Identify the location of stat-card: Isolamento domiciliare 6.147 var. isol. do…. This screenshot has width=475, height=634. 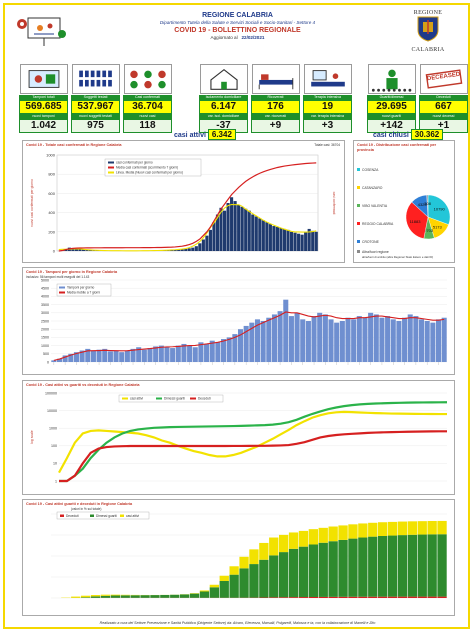
(223, 114).